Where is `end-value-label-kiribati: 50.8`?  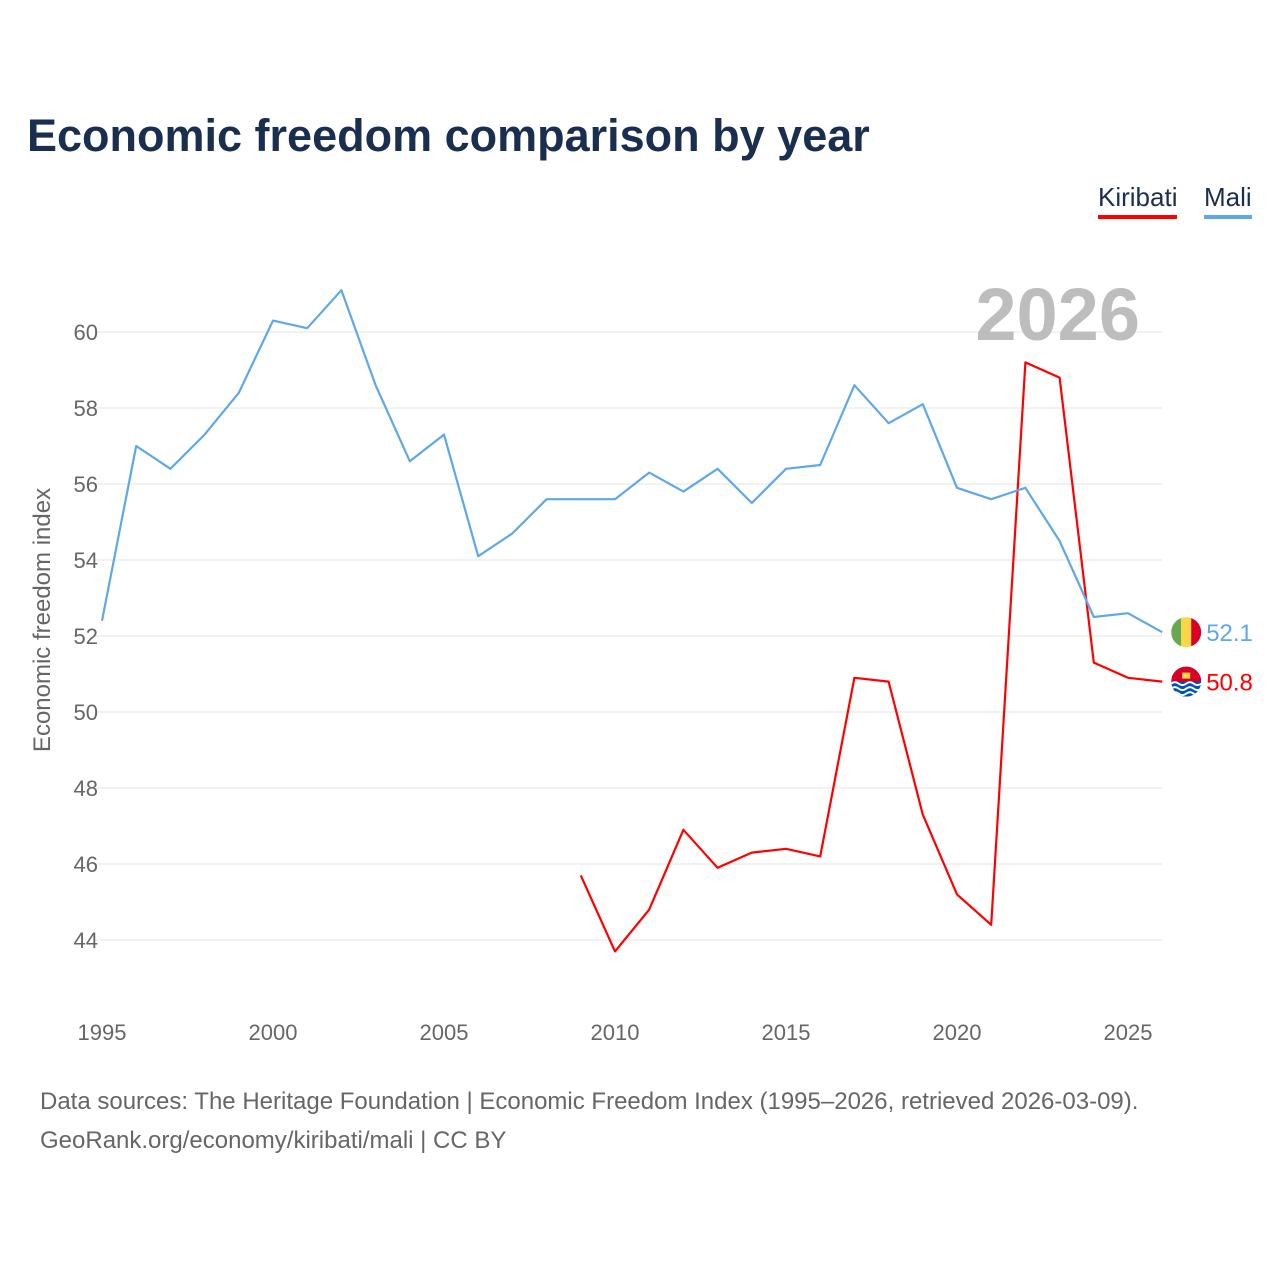 end-value-label-kiribati: 50.8 is located at coordinates (1229, 683).